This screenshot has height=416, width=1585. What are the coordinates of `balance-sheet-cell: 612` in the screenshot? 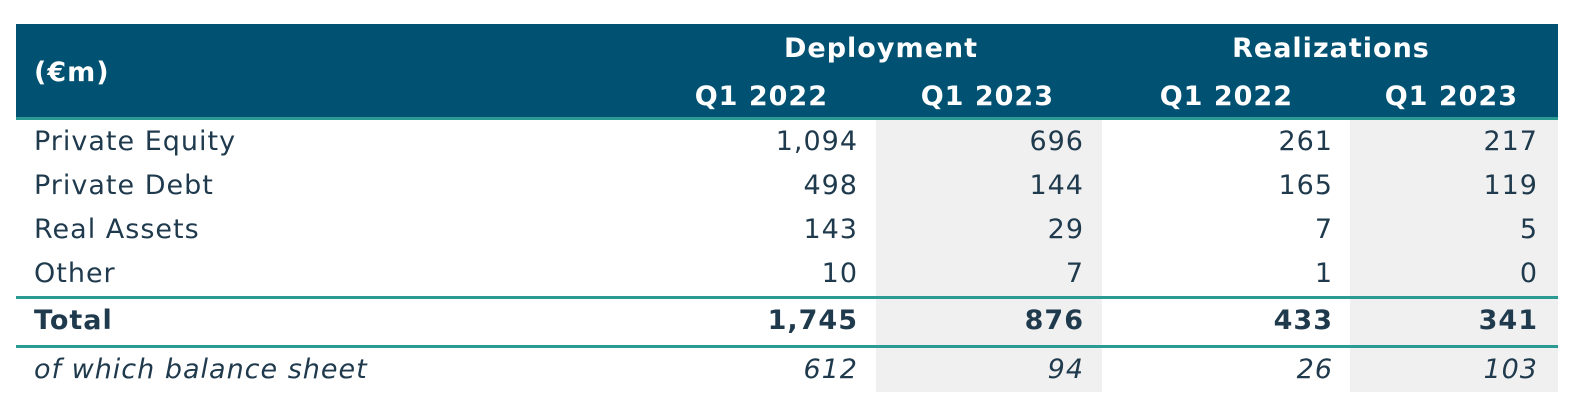 It's located at (830, 369).